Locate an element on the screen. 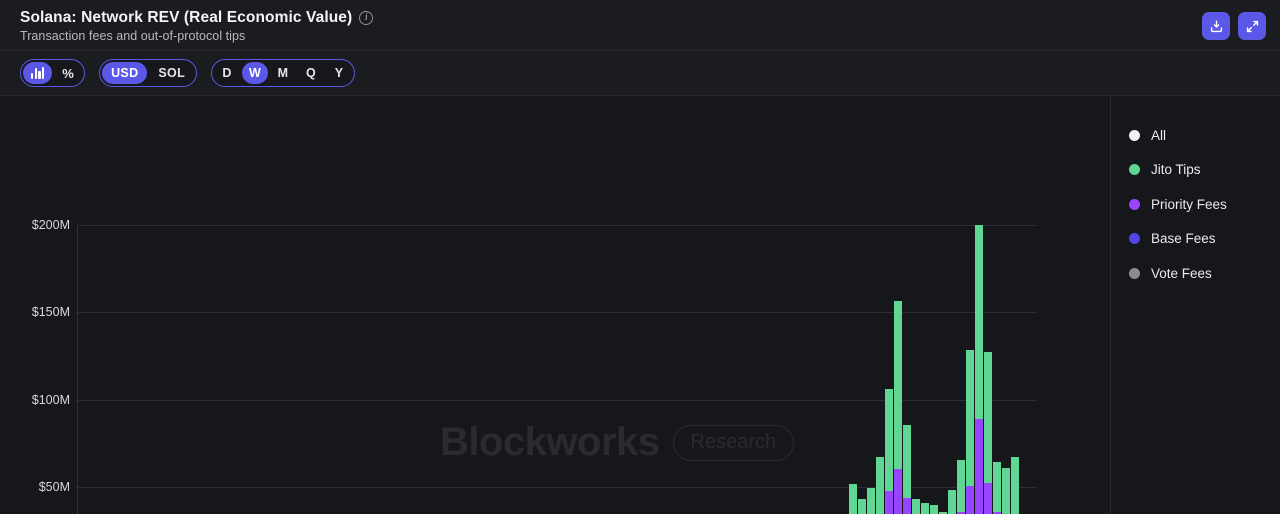  bar-chart-icon is located at coordinates (38, 73).